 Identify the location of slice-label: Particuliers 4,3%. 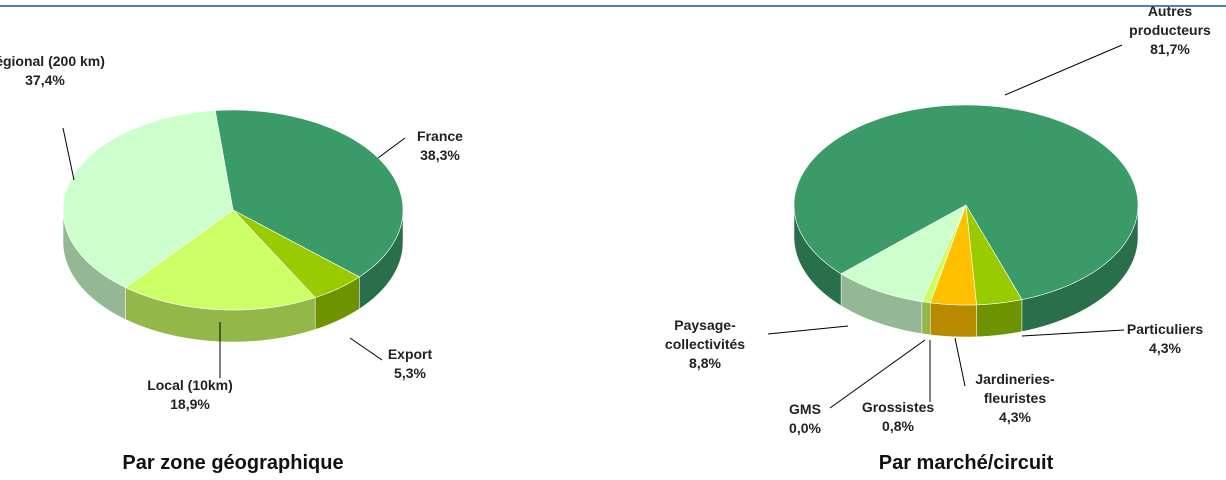
(1165, 339).